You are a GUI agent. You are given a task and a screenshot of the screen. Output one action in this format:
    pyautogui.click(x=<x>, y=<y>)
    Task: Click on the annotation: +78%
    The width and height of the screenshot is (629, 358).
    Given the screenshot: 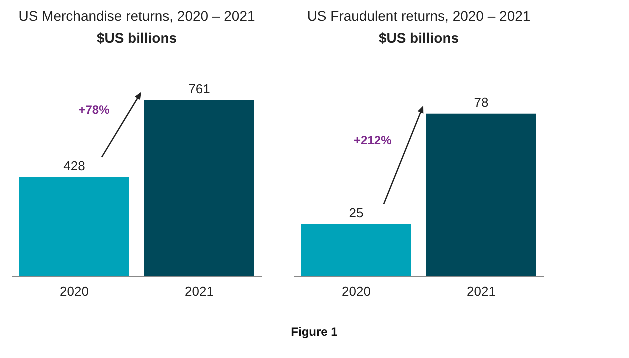 What is the action you would take?
    pyautogui.click(x=94, y=110)
    